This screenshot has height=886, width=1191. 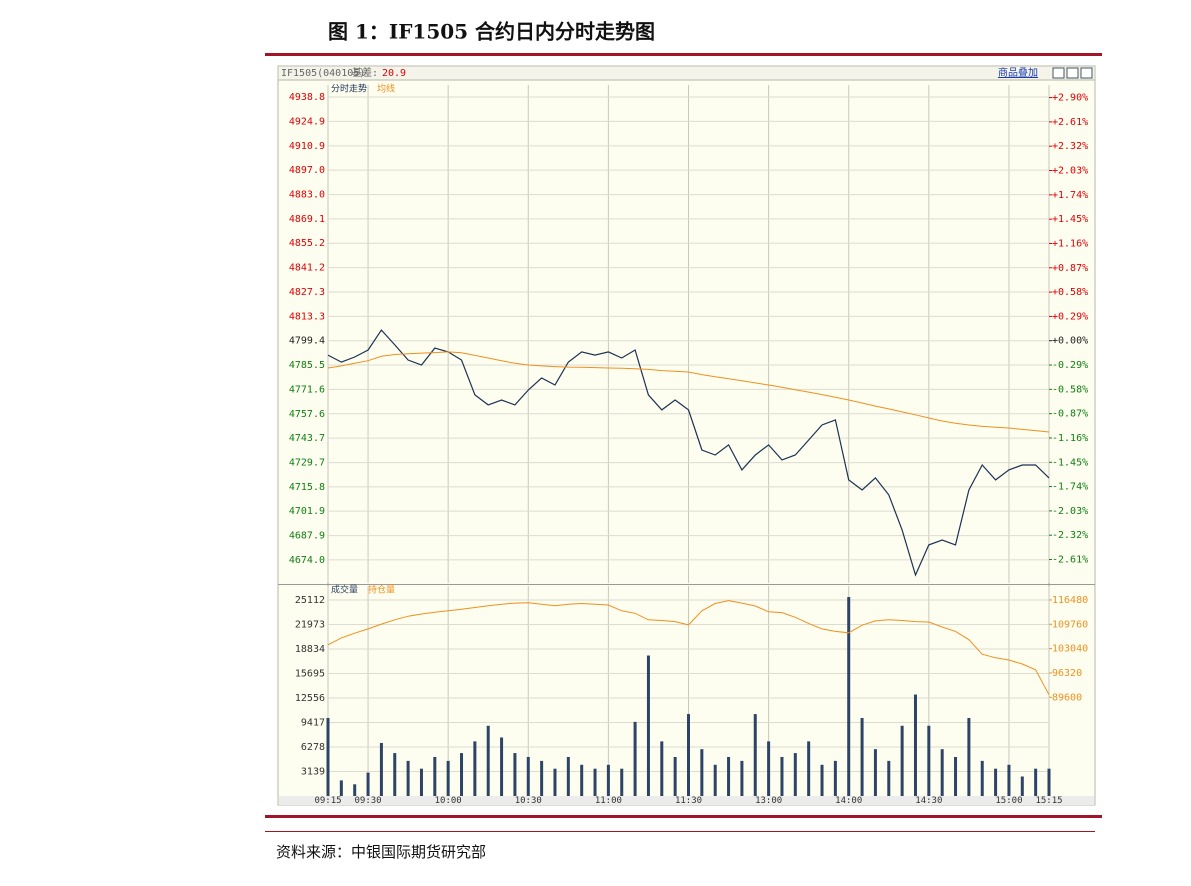 What do you see at coordinates (307, 195) in the screenshot?
I see `y-tick-label: 4883.0` at bounding box center [307, 195].